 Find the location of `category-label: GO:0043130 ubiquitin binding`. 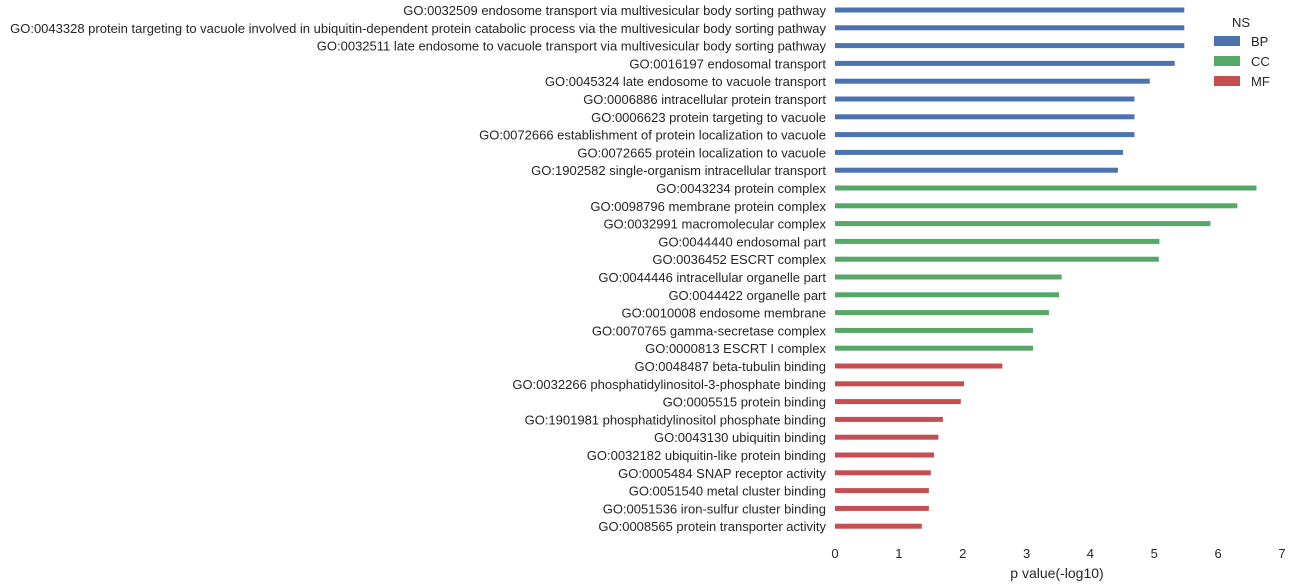

category-label: GO:0043130 ubiquitin binding is located at coordinates (740, 437).